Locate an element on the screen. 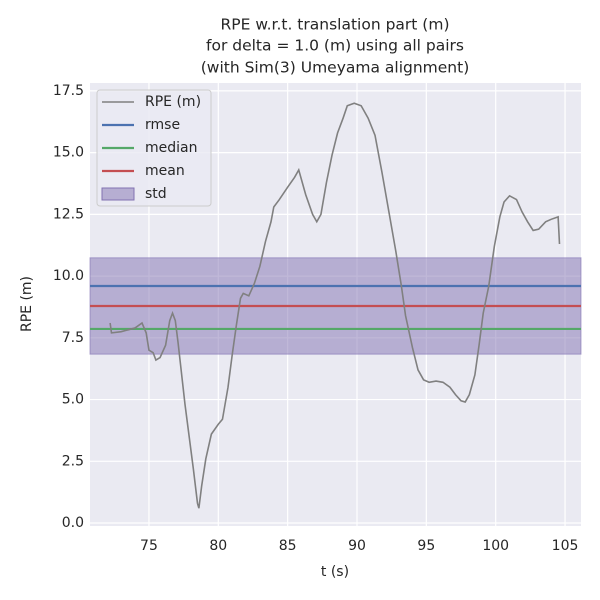 The width and height of the screenshot is (600, 600). y-tick-label: 5.0 is located at coordinates (73, 400).